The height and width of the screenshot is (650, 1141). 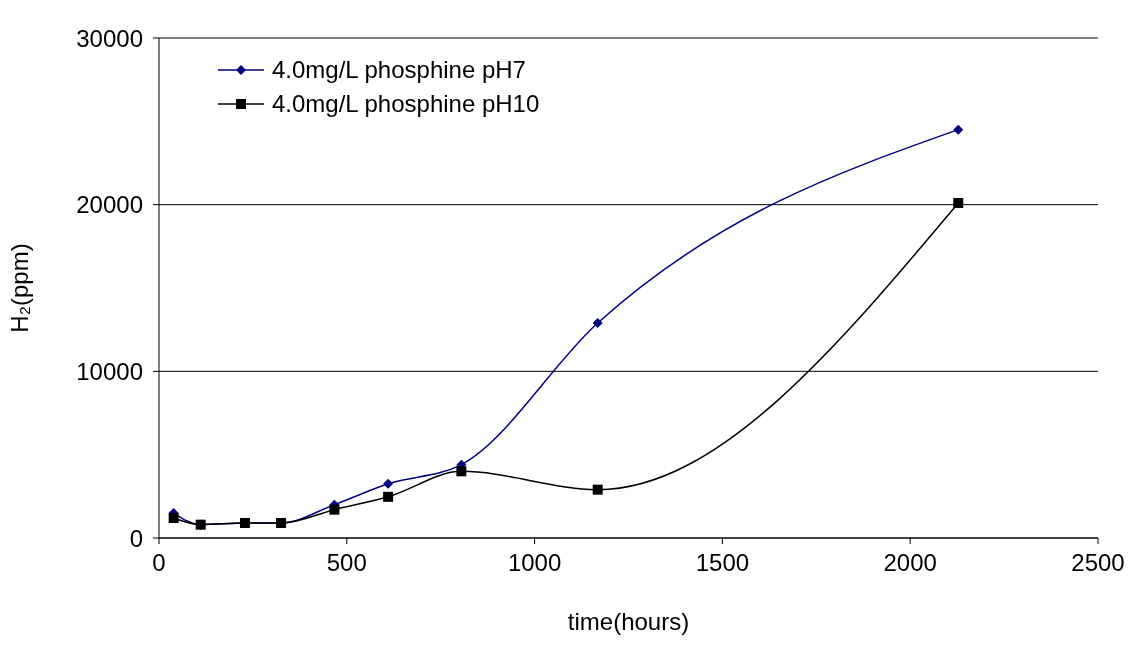 What do you see at coordinates (534, 563) in the screenshot?
I see `x-tick-label: 1000` at bounding box center [534, 563].